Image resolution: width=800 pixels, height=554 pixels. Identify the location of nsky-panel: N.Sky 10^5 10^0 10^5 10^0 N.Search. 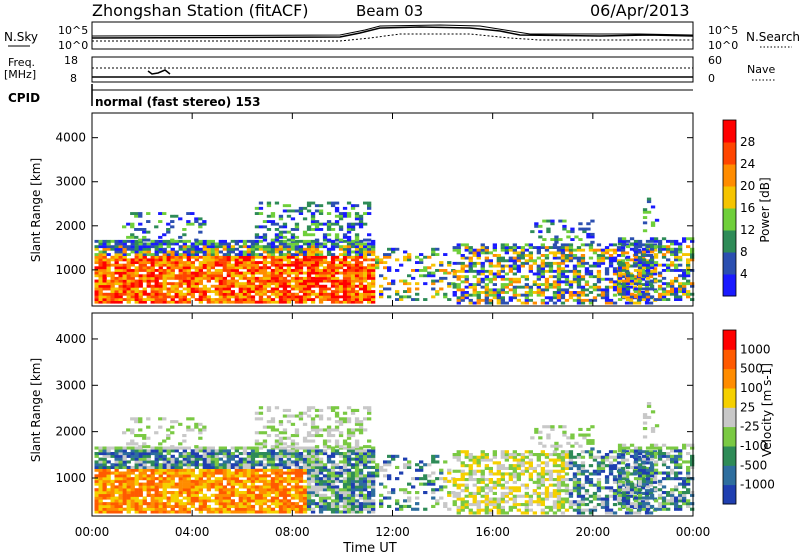
(402, 36).